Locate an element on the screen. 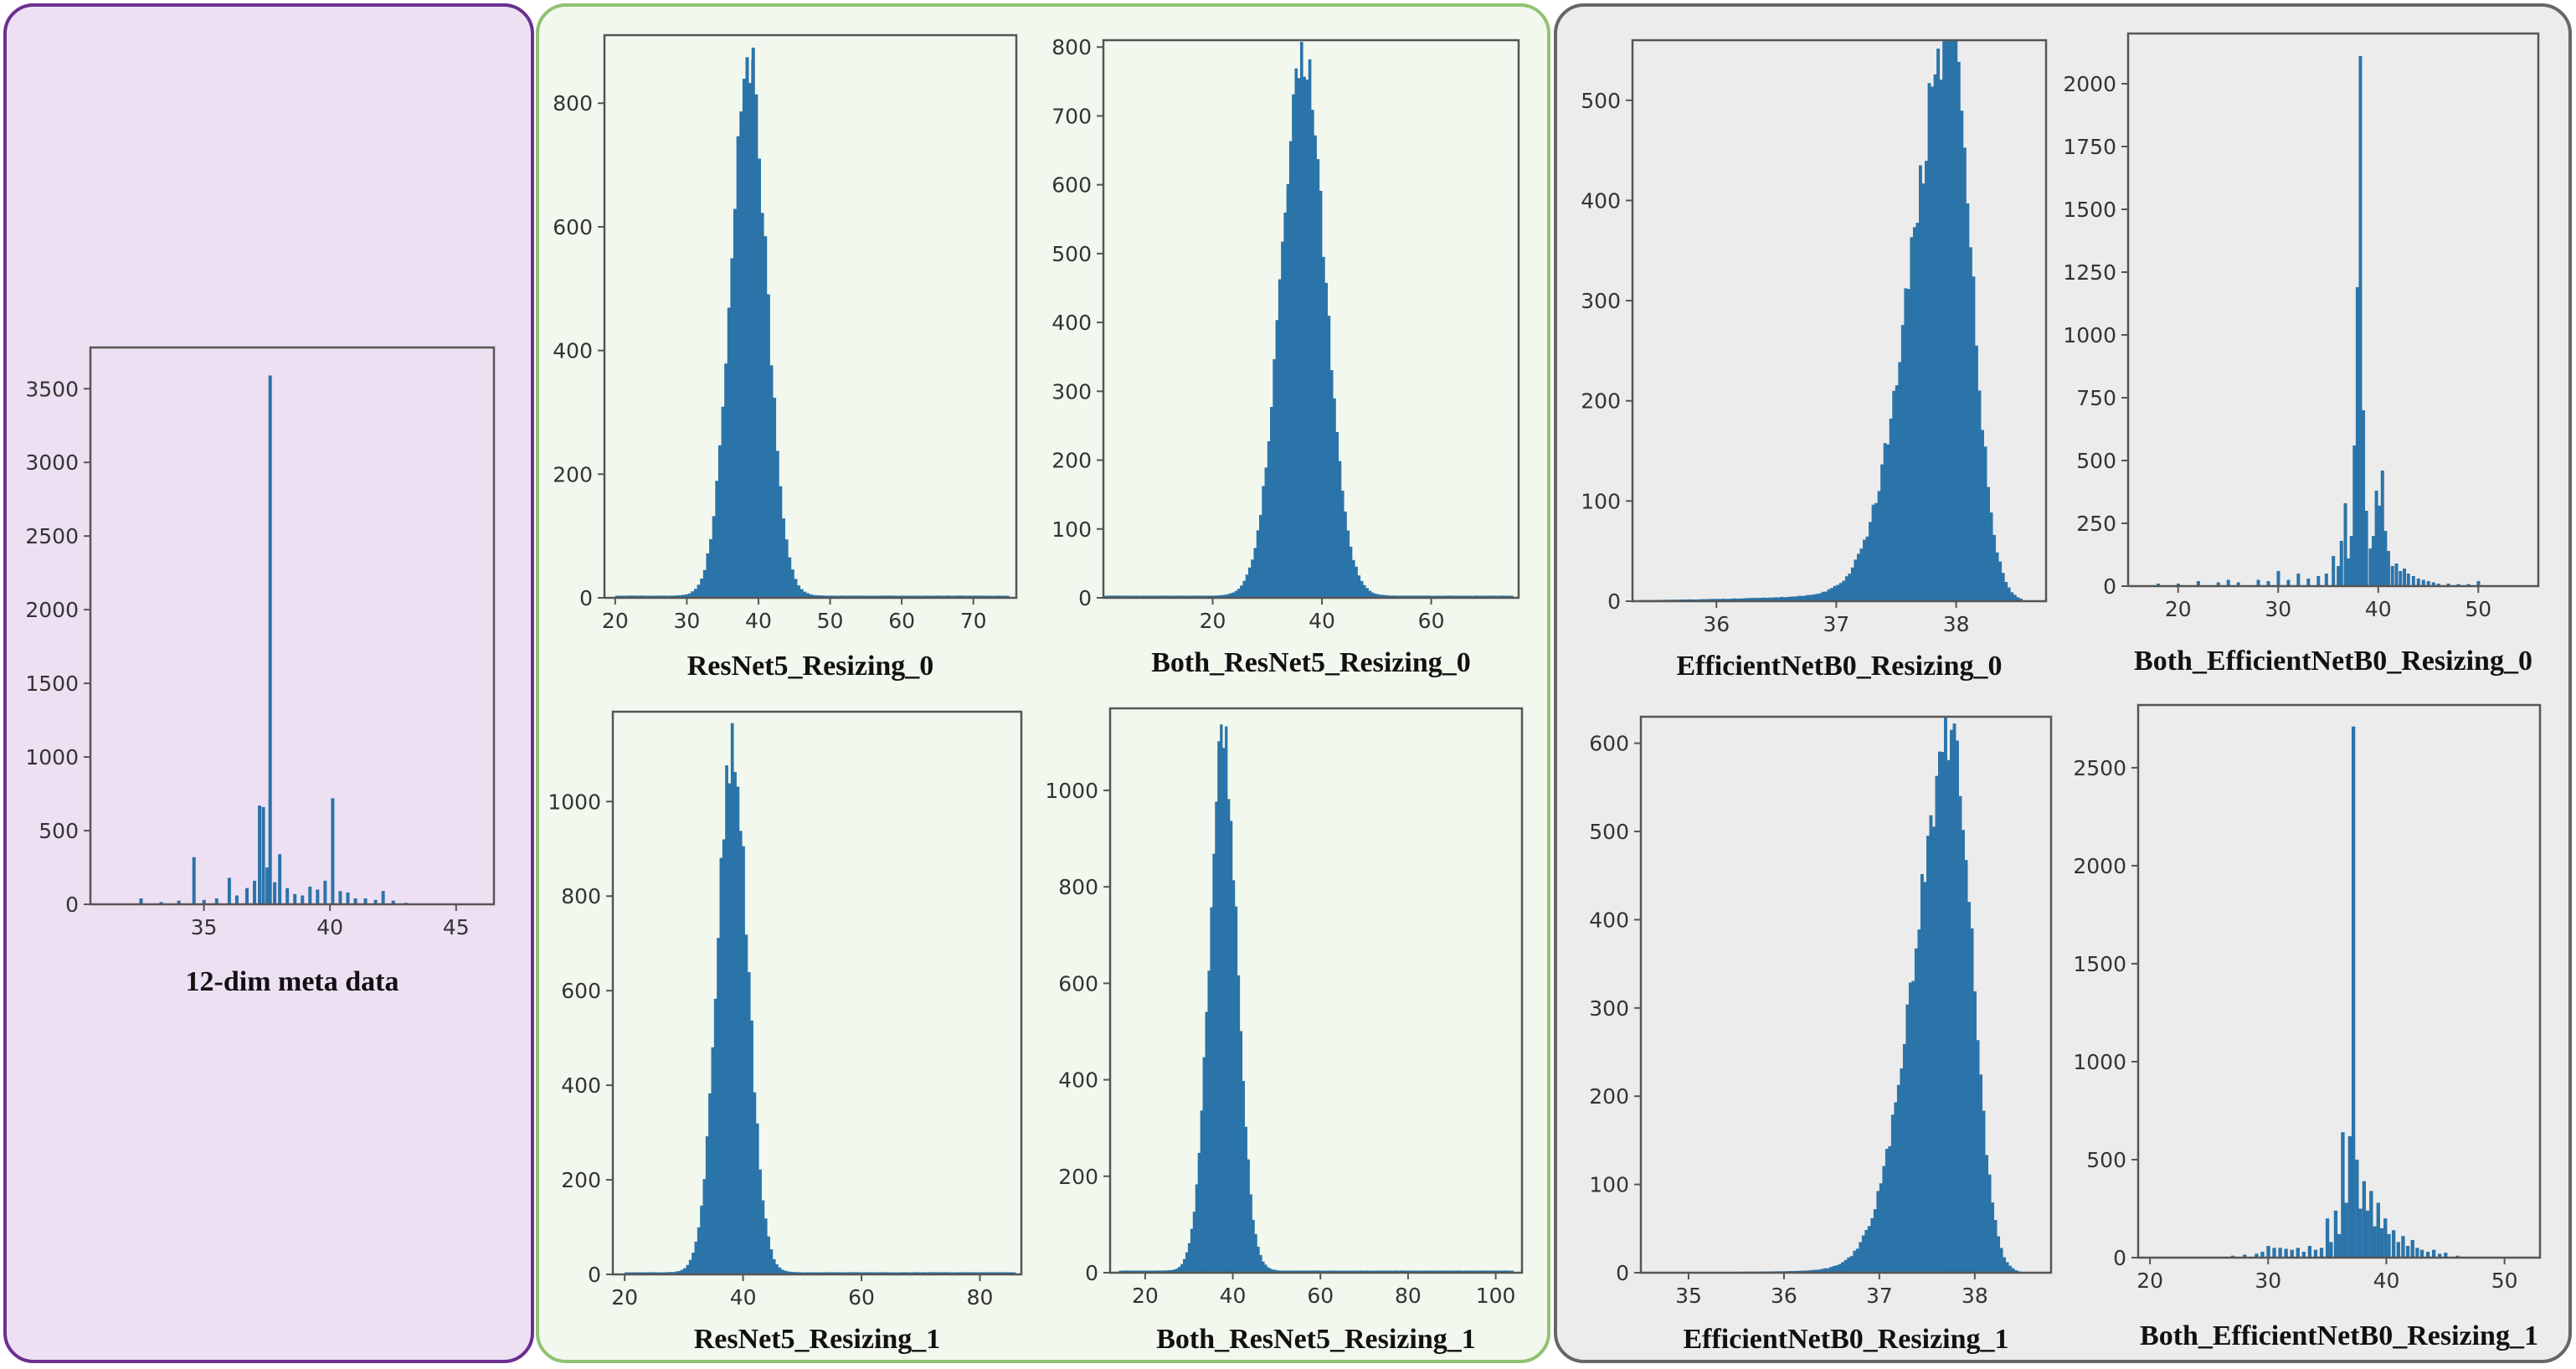  x-tick-label: 50 is located at coordinates (2505, 1281).